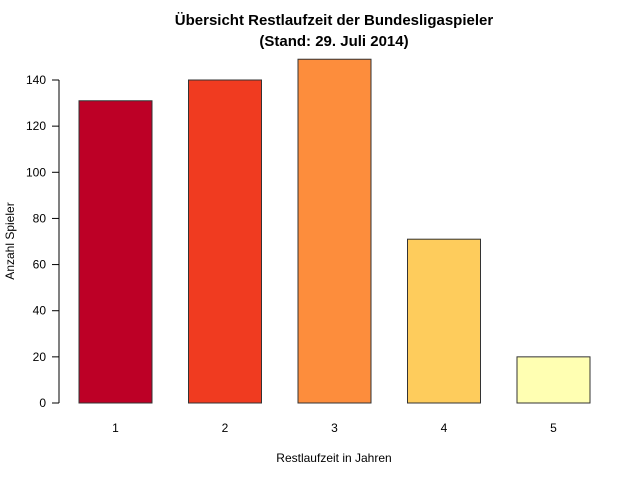  What do you see at coordinates (40, 311) in the screenshot?
I see `y-tick-label: 40` at bounding box center [40, 311].